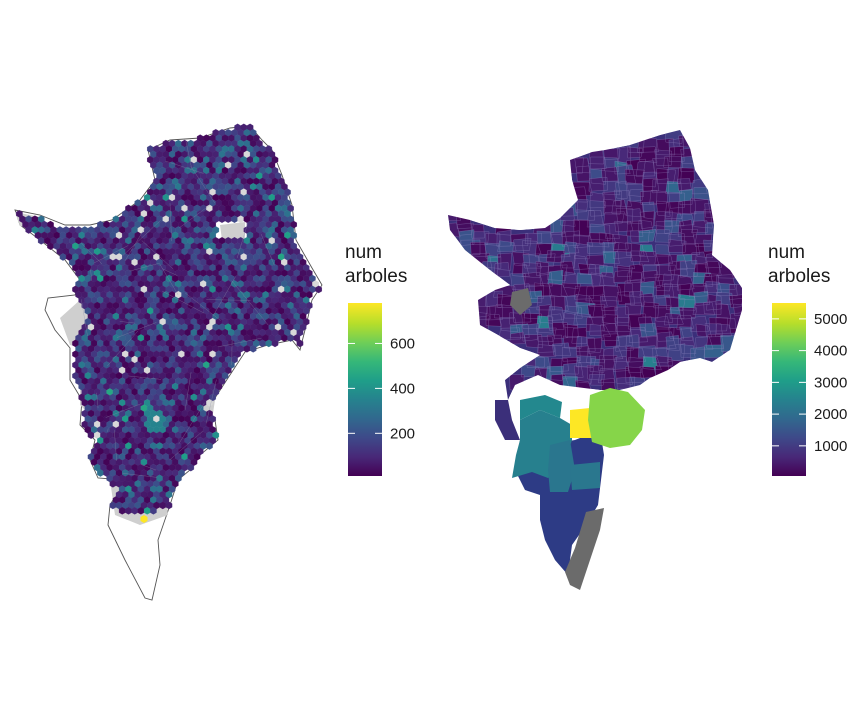  Describe the element at coordinates (402, 388) in the screenshot. I see `colorbar-tick-label: 400` at that location.